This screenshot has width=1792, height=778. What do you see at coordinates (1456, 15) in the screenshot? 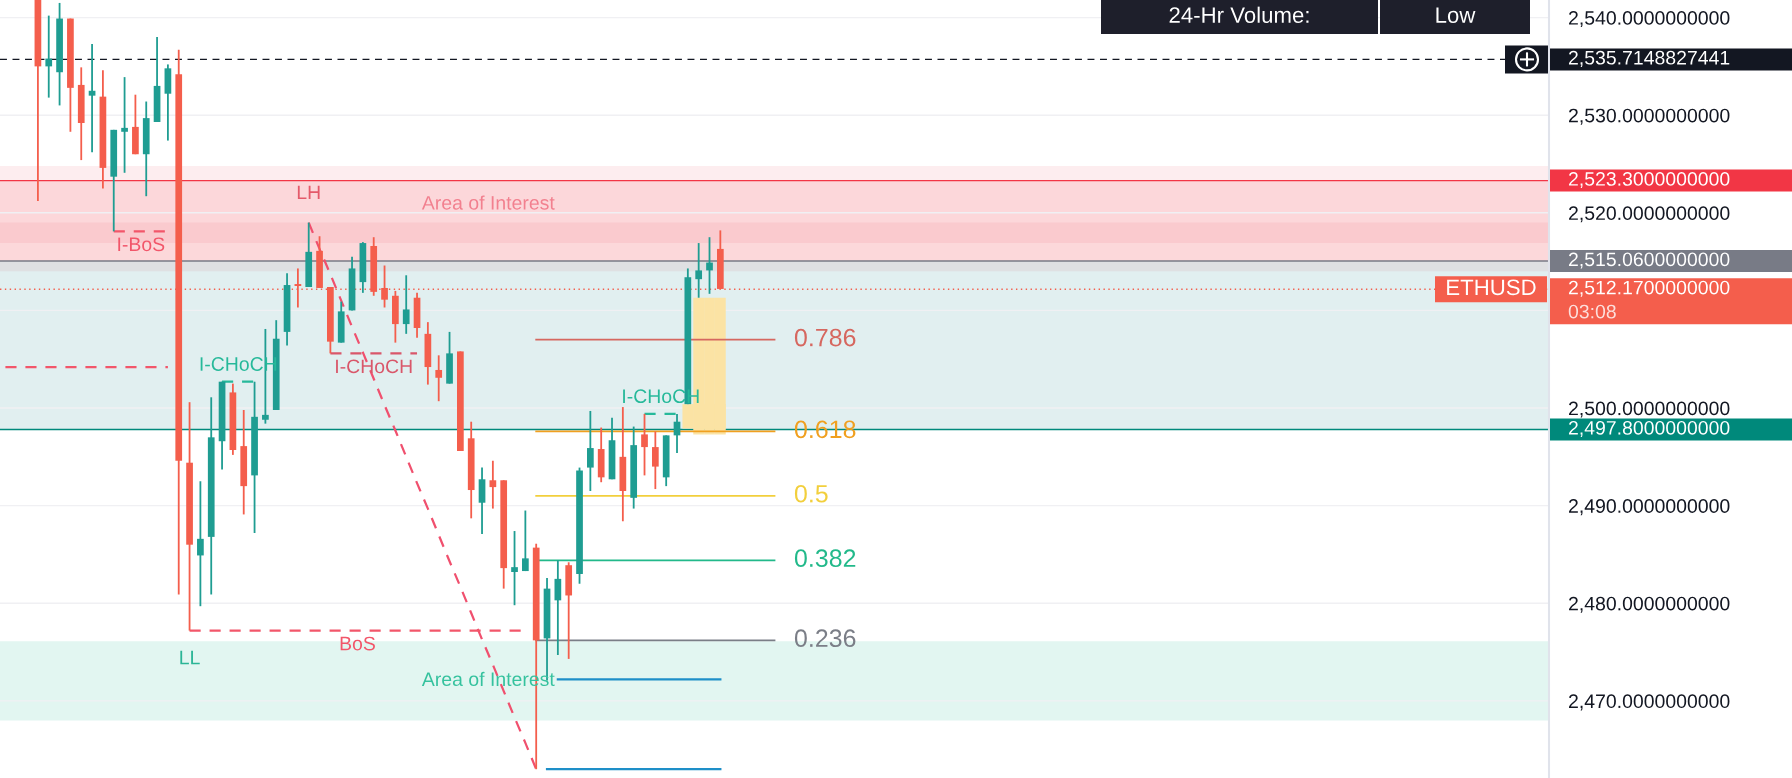
I see `annotation: Low` at bounding box center [1456, 15].